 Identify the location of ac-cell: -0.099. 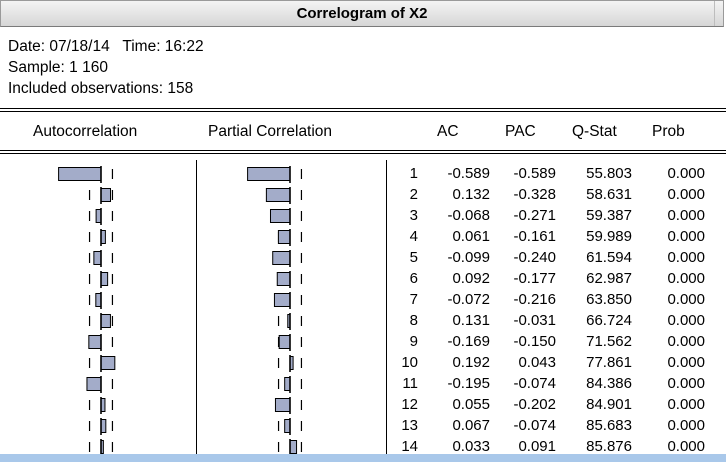
(468, 257).